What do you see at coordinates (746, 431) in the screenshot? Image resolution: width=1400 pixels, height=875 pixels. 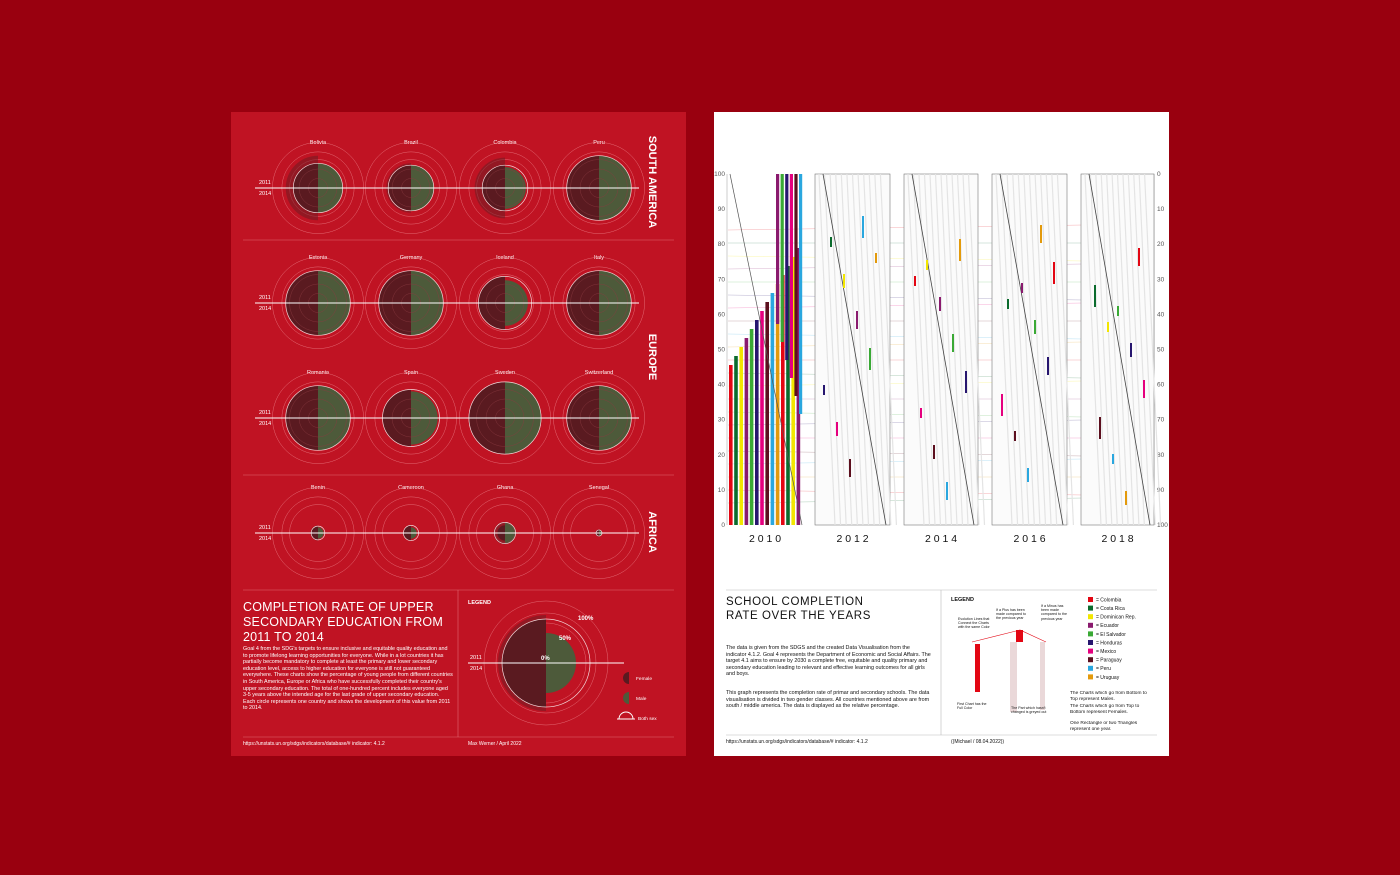 I see `male-bar` at bounding box center [746, 431].